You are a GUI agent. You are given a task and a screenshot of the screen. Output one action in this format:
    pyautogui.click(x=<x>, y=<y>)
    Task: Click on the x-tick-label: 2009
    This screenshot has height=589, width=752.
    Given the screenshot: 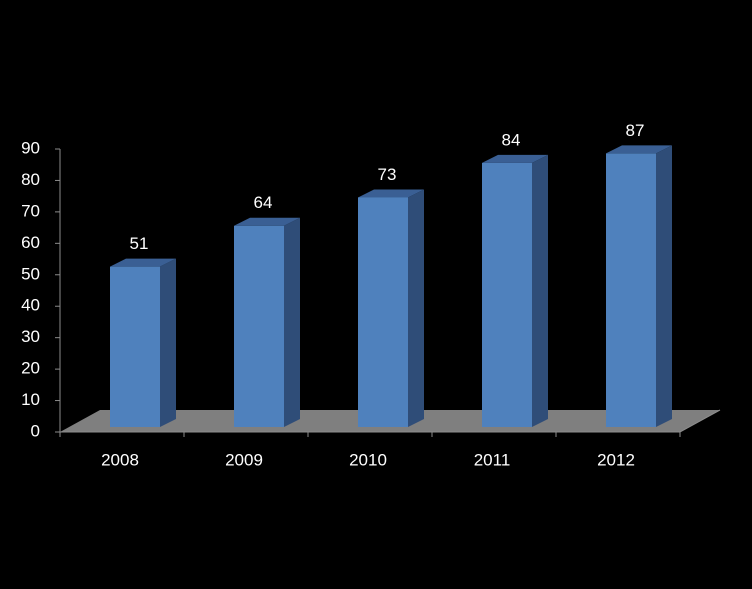 What is the action you would take?
    pyautogui.click(x=244, y=459)
    